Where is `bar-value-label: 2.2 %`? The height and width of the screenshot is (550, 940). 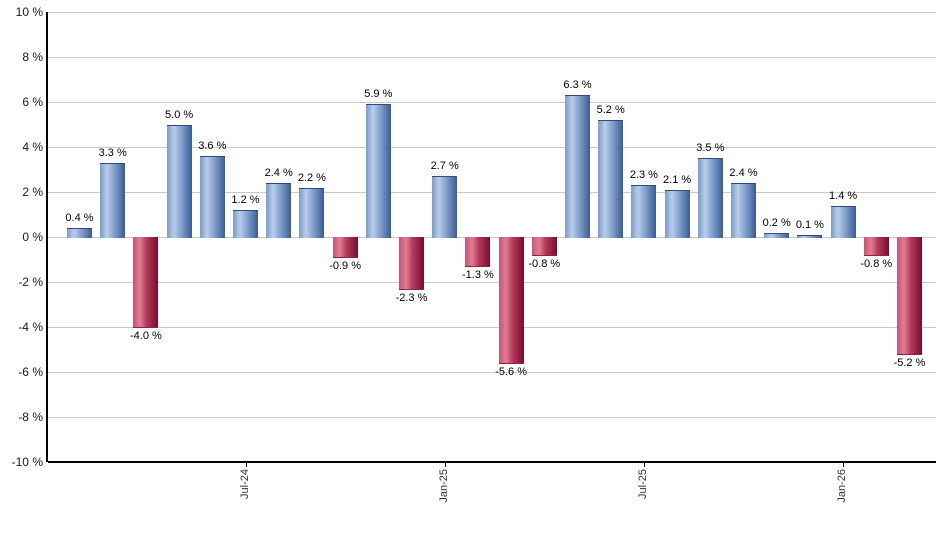
bar-value-label: 2.2 % is located at coordinates (311, 177).